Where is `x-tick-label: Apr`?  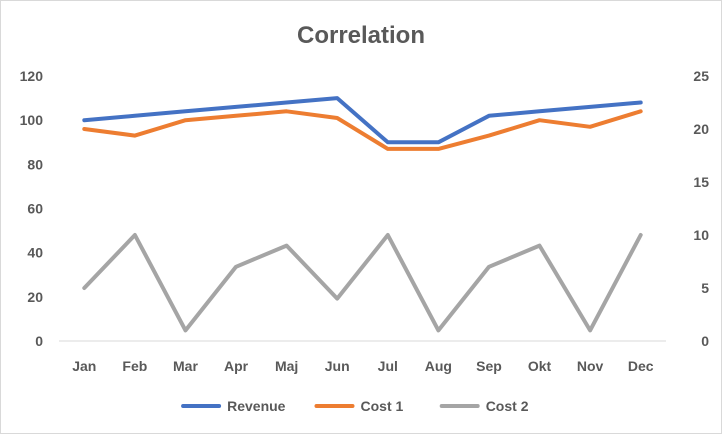 x-tick-label: Apr is located at coordinates (236, 366).